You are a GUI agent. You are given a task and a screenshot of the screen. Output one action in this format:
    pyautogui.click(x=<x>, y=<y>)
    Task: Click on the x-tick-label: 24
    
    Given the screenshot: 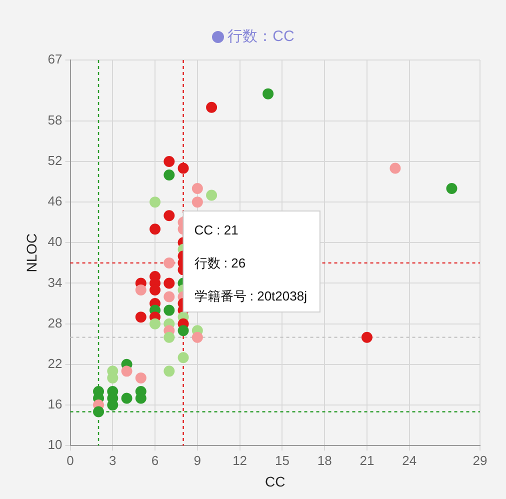 What is the action you would take?
    pyautogui.click(x=409, y=460)
    